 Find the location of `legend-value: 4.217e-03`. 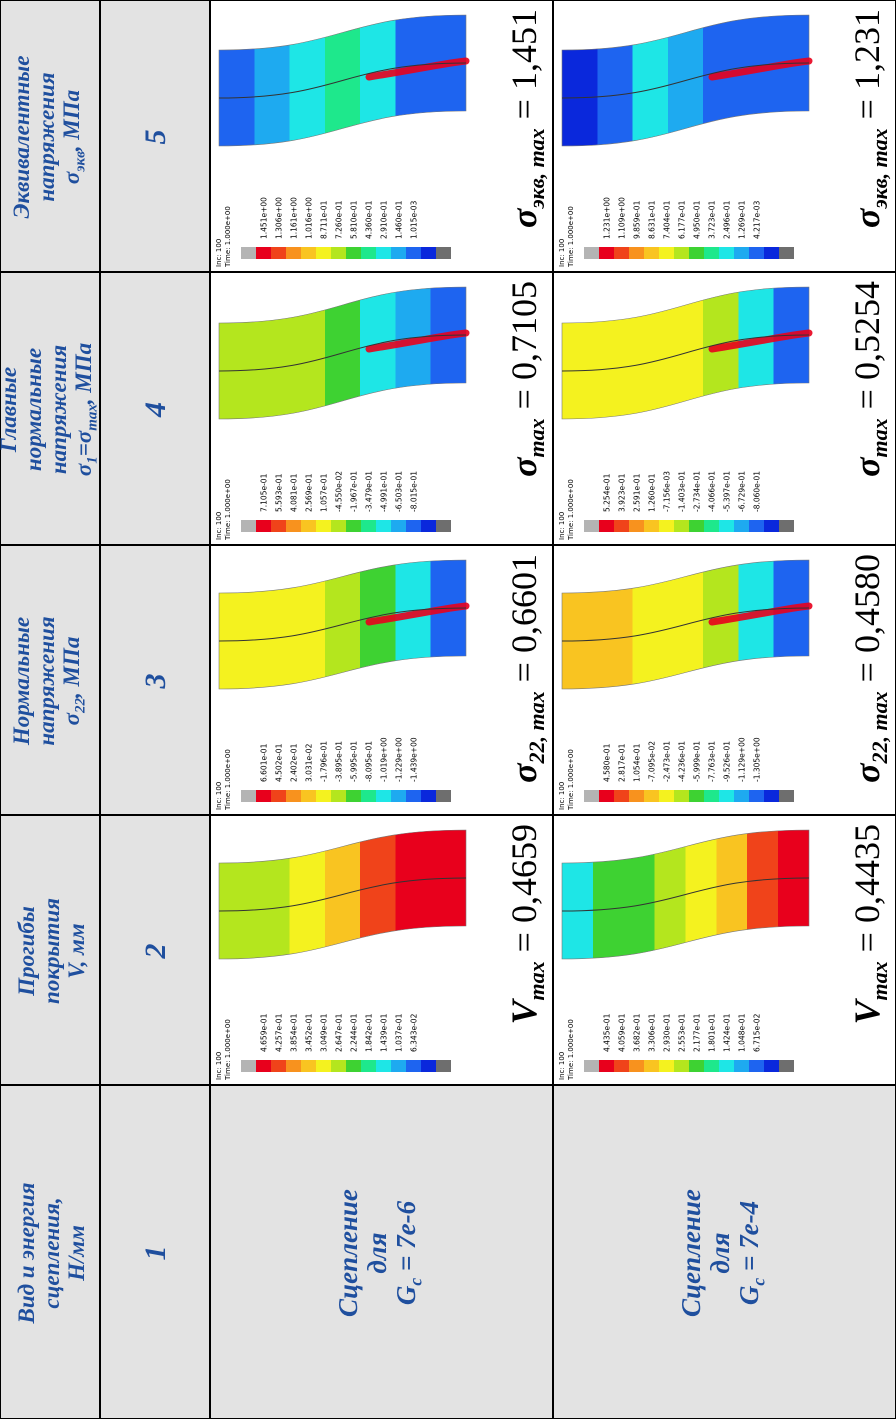

legend-value: 4.217e-03 is located at coordinates (757, 219).